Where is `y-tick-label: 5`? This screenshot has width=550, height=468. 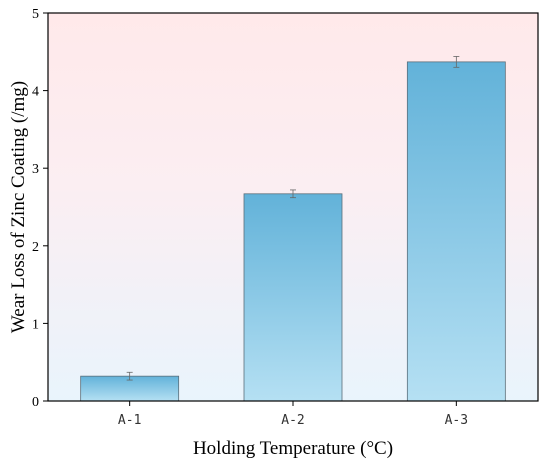
y-tick-label: 5 is located at coordinates (35, 14).